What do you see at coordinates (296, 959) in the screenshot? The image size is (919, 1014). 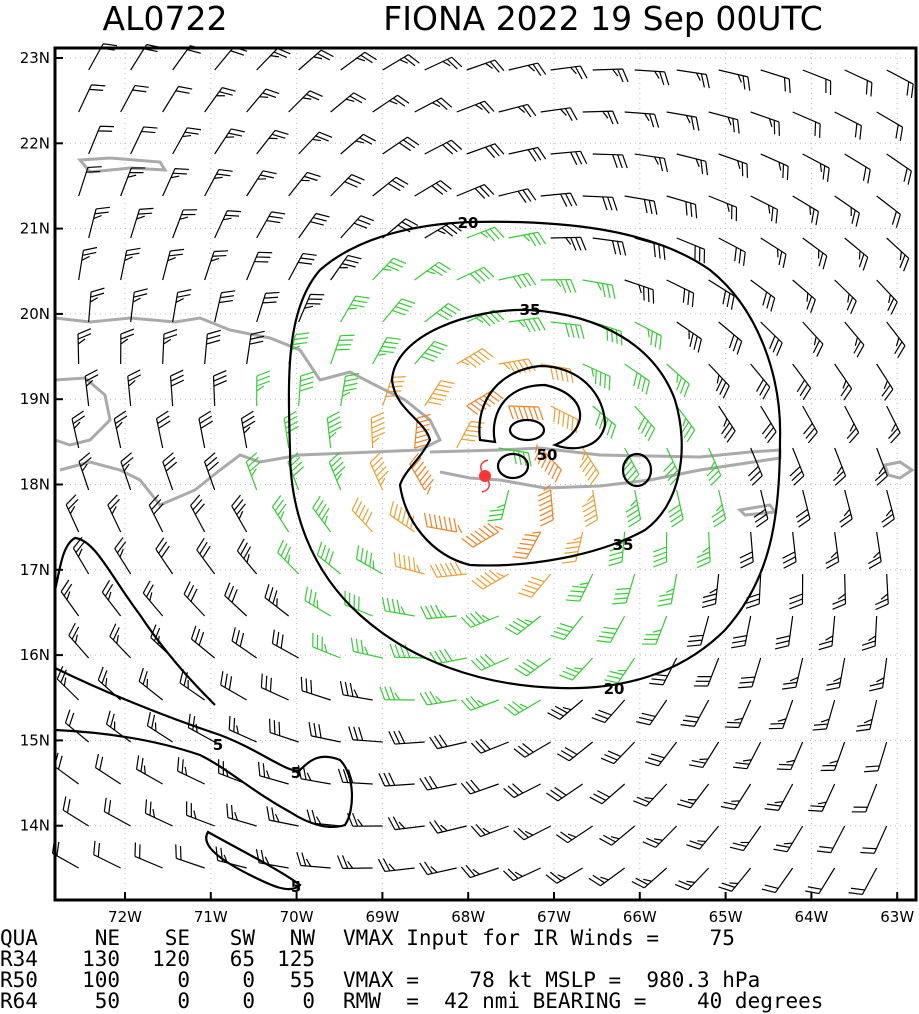 I see `table-cell: 125` at bounding box center [296, 959].